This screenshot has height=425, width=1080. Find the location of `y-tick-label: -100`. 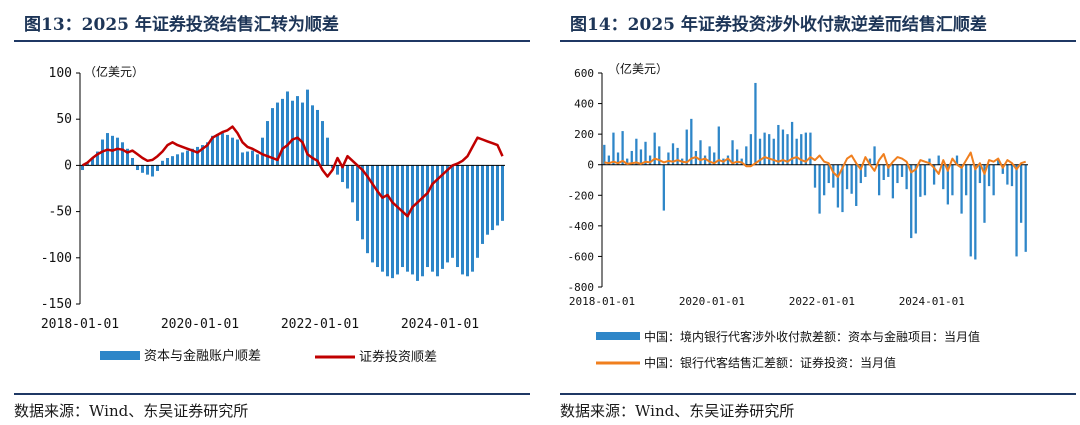

y-tick-label: -100 is located at coordinates (56, 258).